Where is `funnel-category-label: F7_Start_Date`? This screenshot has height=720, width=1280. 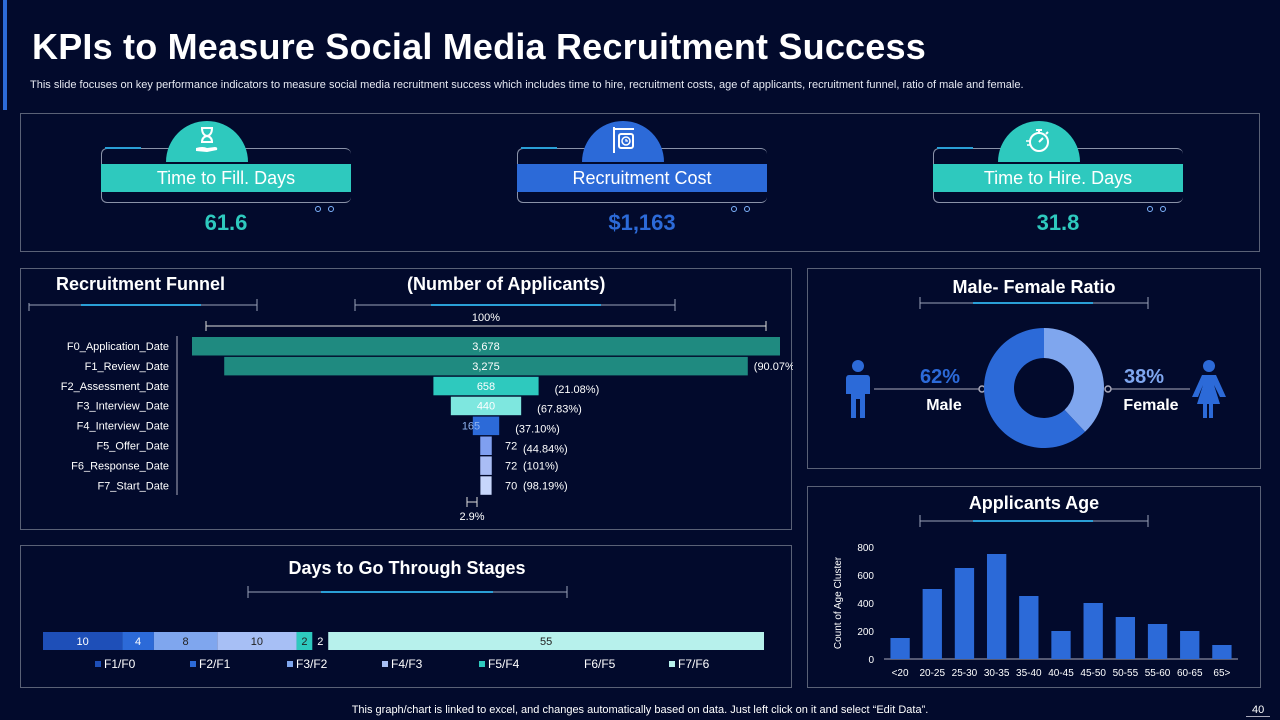
funnel-category-label: F7_Start_Date is located at coordinates (133, 486).